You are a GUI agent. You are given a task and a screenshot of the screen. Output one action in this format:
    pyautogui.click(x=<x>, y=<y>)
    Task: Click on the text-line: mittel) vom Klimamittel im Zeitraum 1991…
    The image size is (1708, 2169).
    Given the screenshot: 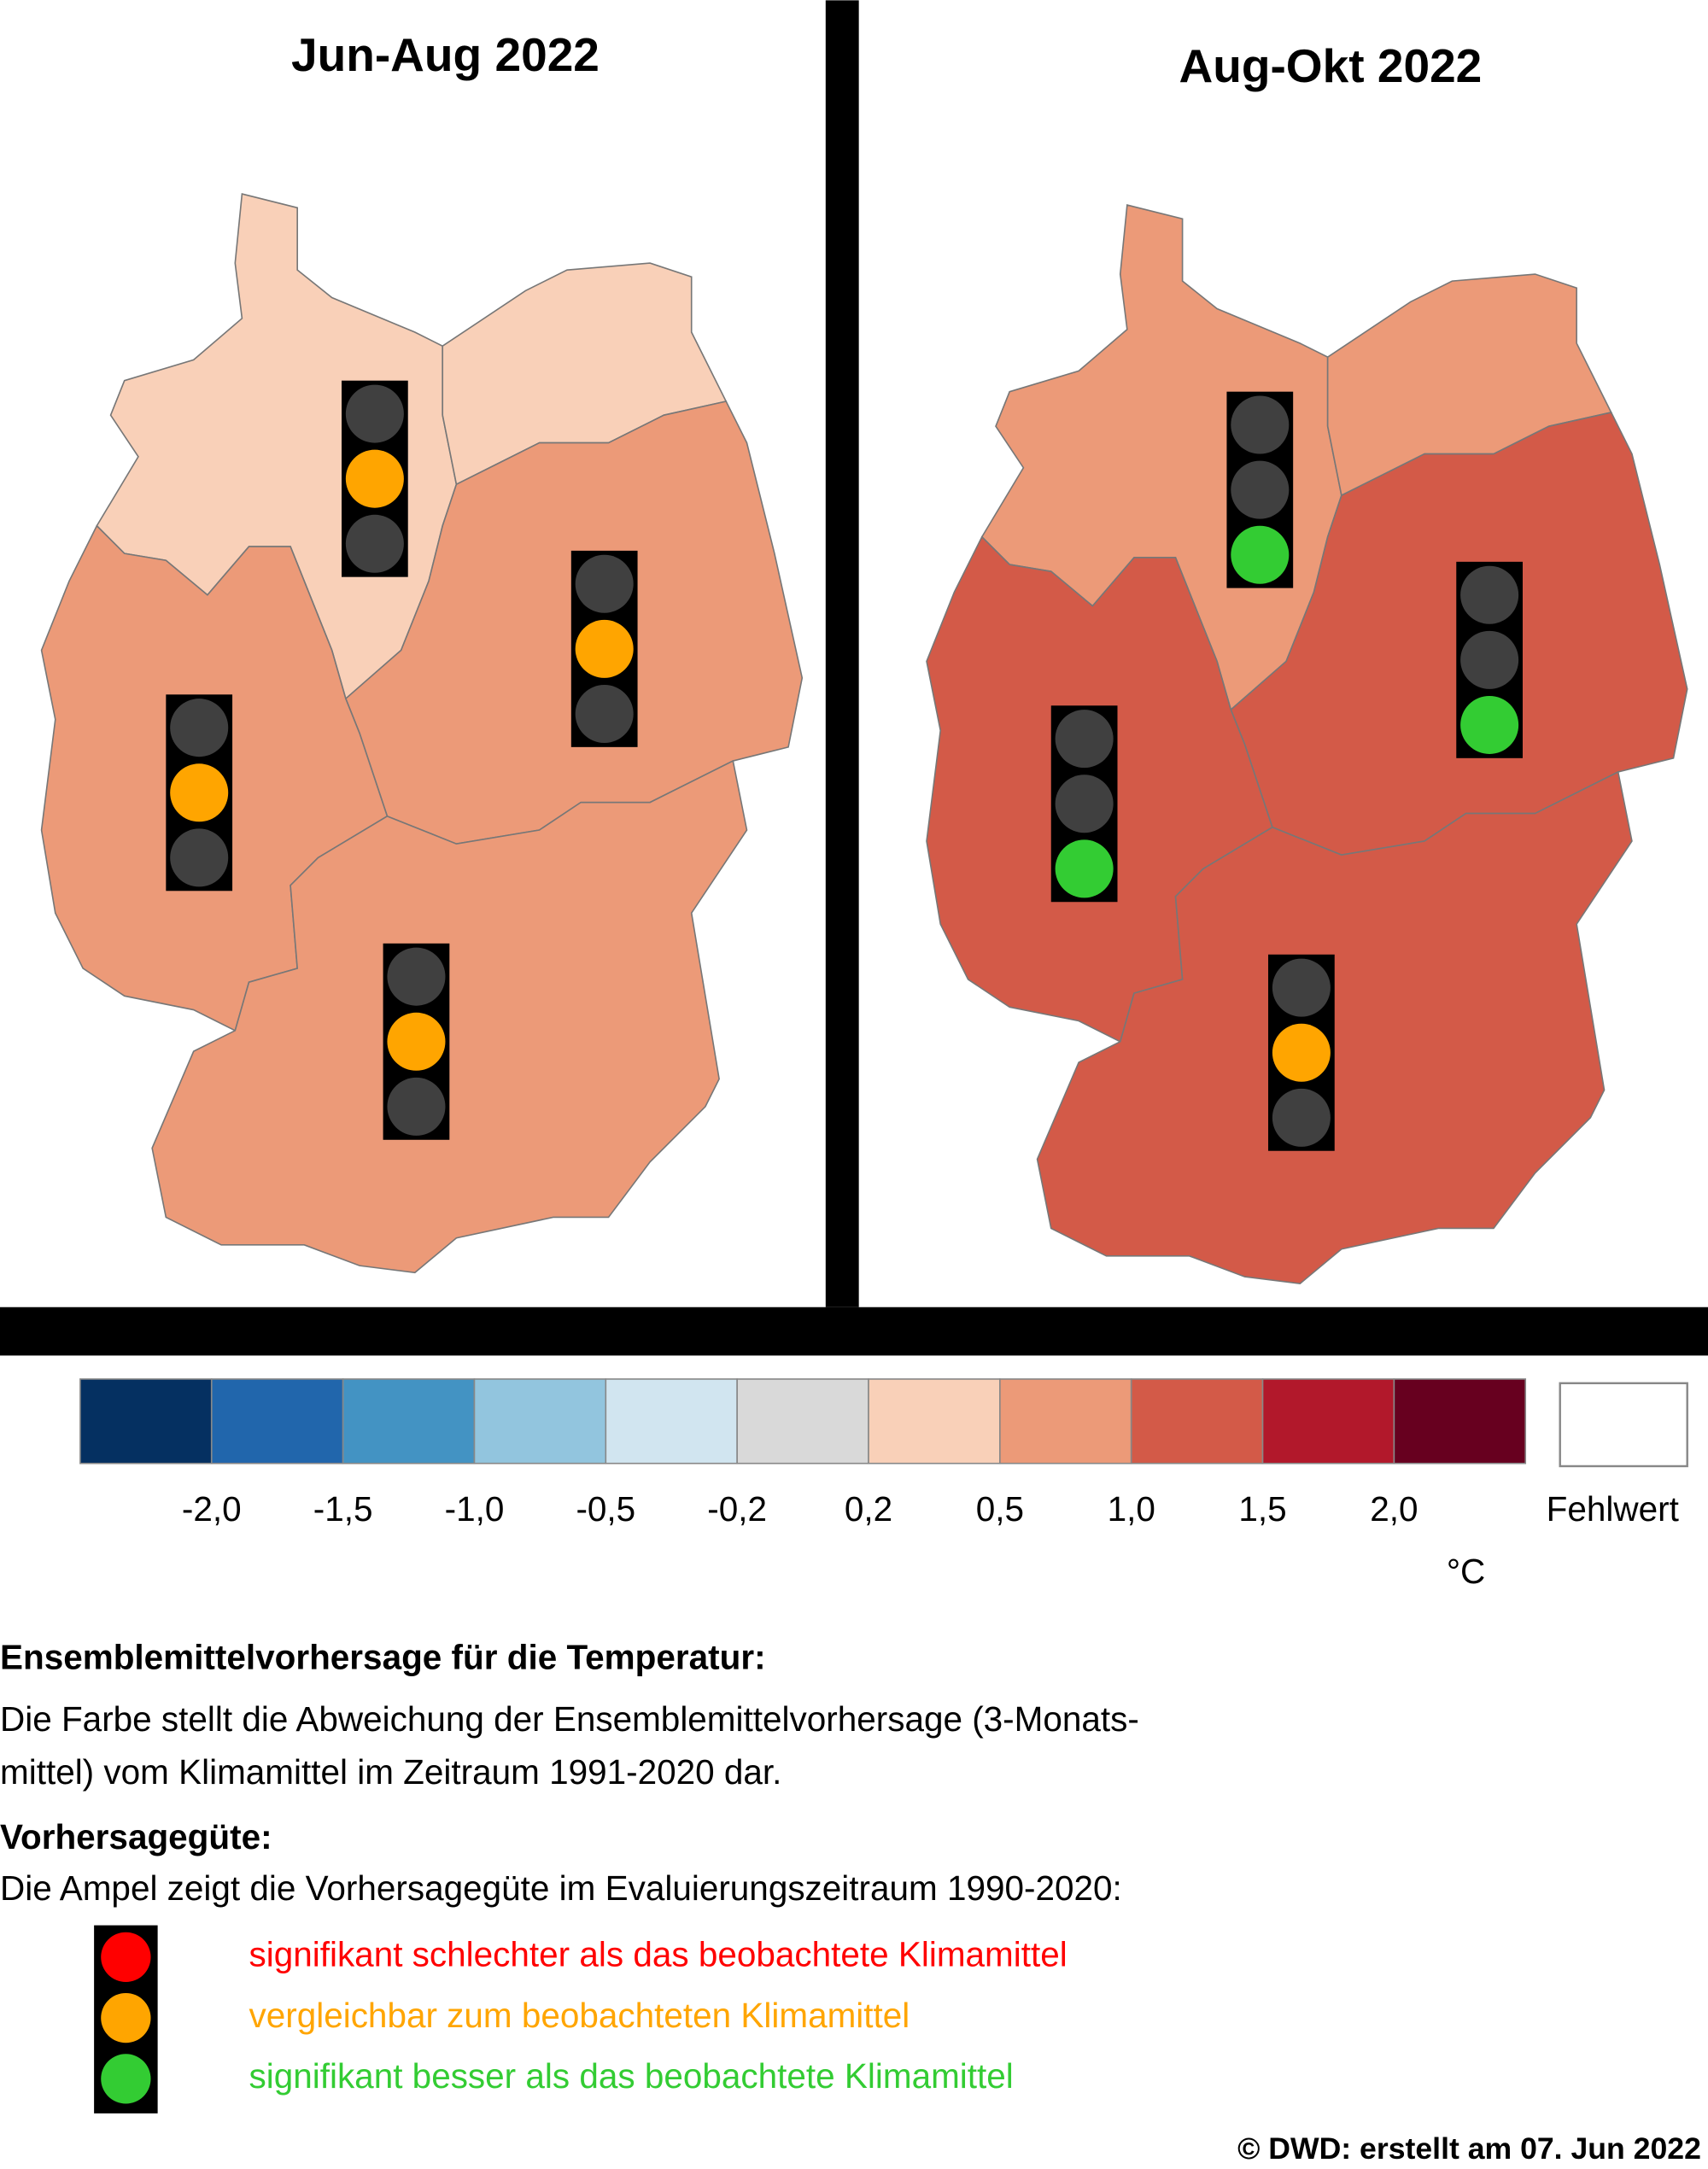 What is the action you would take?
    pyautogui.click(x=390, y=1772)
    